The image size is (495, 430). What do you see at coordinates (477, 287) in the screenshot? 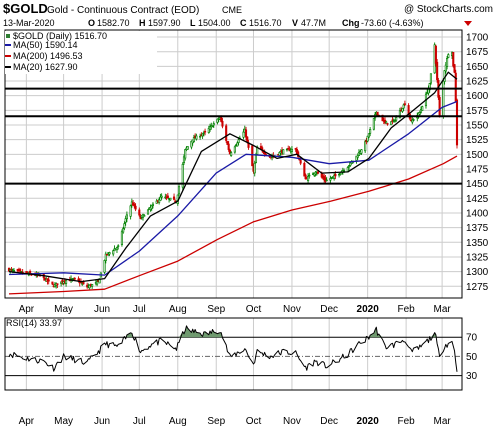
I see `price-tick-label: 1275` at bounding box center [477, 287].